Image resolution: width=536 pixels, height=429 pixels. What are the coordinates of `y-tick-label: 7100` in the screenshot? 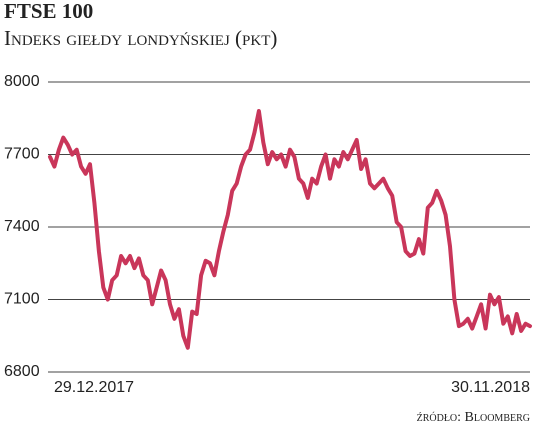 It's located at (22, 299).